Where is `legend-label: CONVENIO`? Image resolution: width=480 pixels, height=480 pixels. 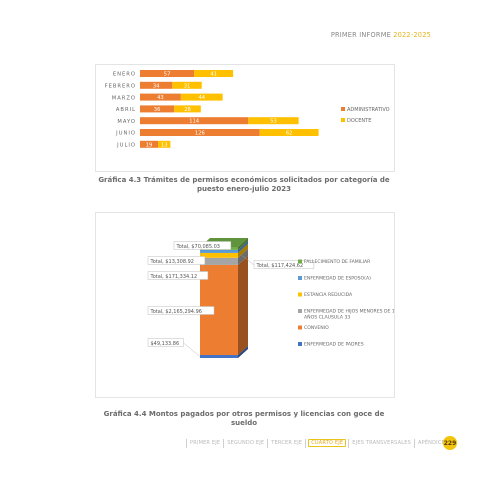 legend-label: CONVENIO is located at coordinates (316, 328).